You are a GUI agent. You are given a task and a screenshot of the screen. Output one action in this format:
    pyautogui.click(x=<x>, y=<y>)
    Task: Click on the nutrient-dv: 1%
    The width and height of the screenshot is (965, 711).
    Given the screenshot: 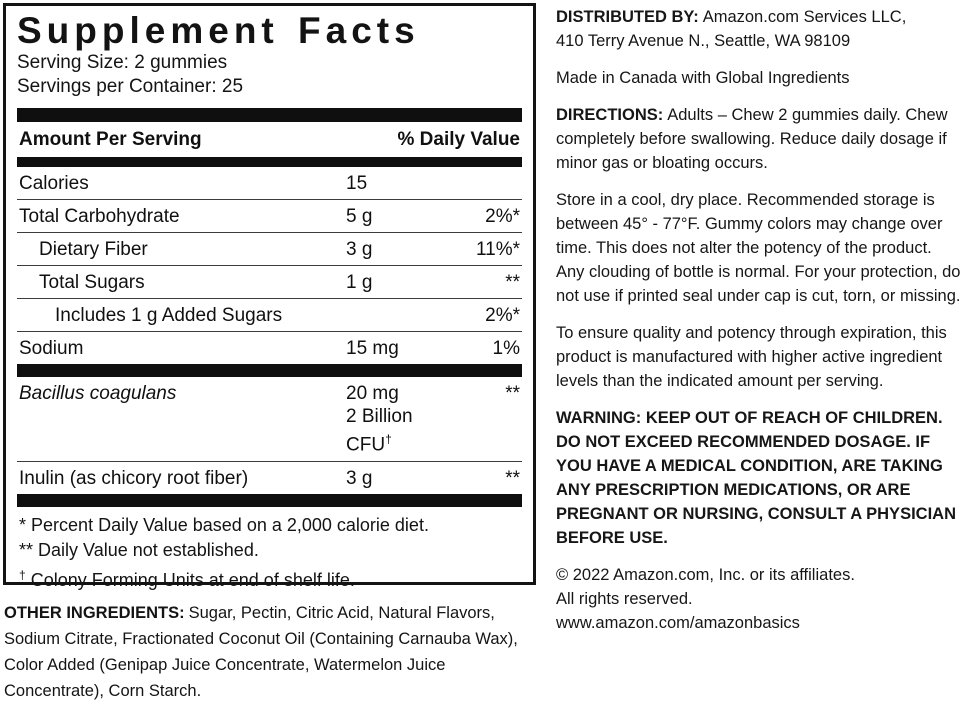 What is the action you would take?
    pyautogui.click(x=506, y=349)
    